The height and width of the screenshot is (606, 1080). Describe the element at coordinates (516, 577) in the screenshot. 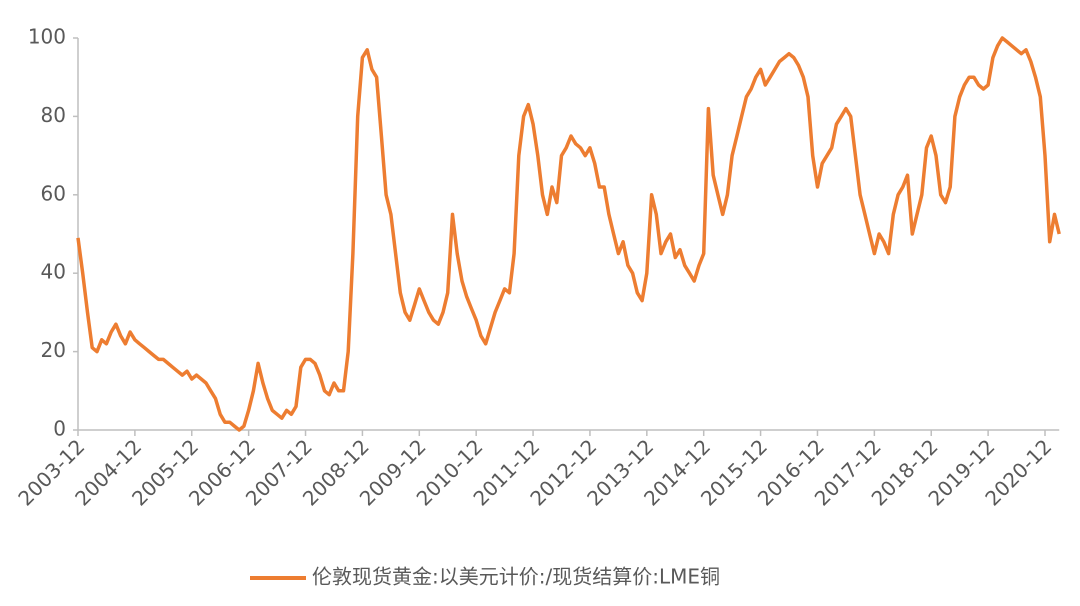

I see `legend-label: 伦敦现货黄金:以美元计价:/现货结算价:LME铜` at that location.